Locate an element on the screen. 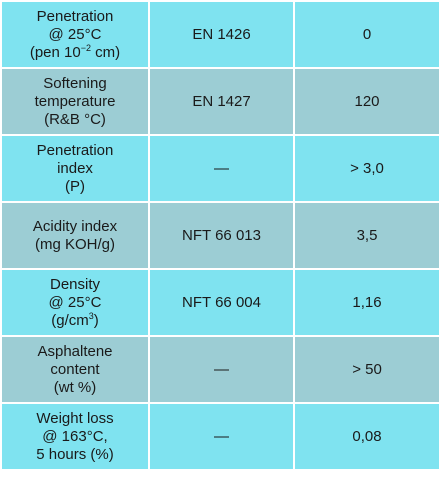  table-row-acidity-index: Acidity index (mg KOH/g) NFT 66 013 3,5 is located at coordinates (219, 235).